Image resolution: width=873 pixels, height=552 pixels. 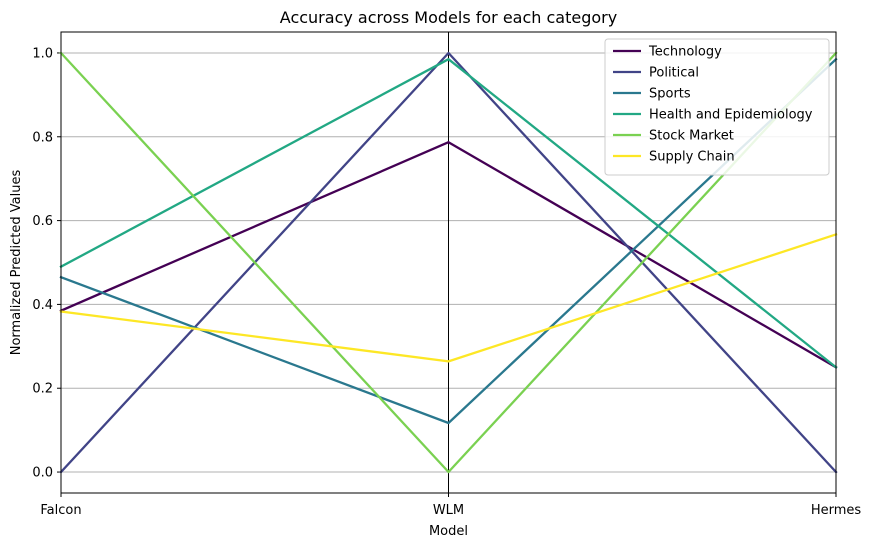 What do you see at coordinates (60, 510) in the screenshot?
I see `x-tick-label: Falcon` at bounding box center [60, 510].